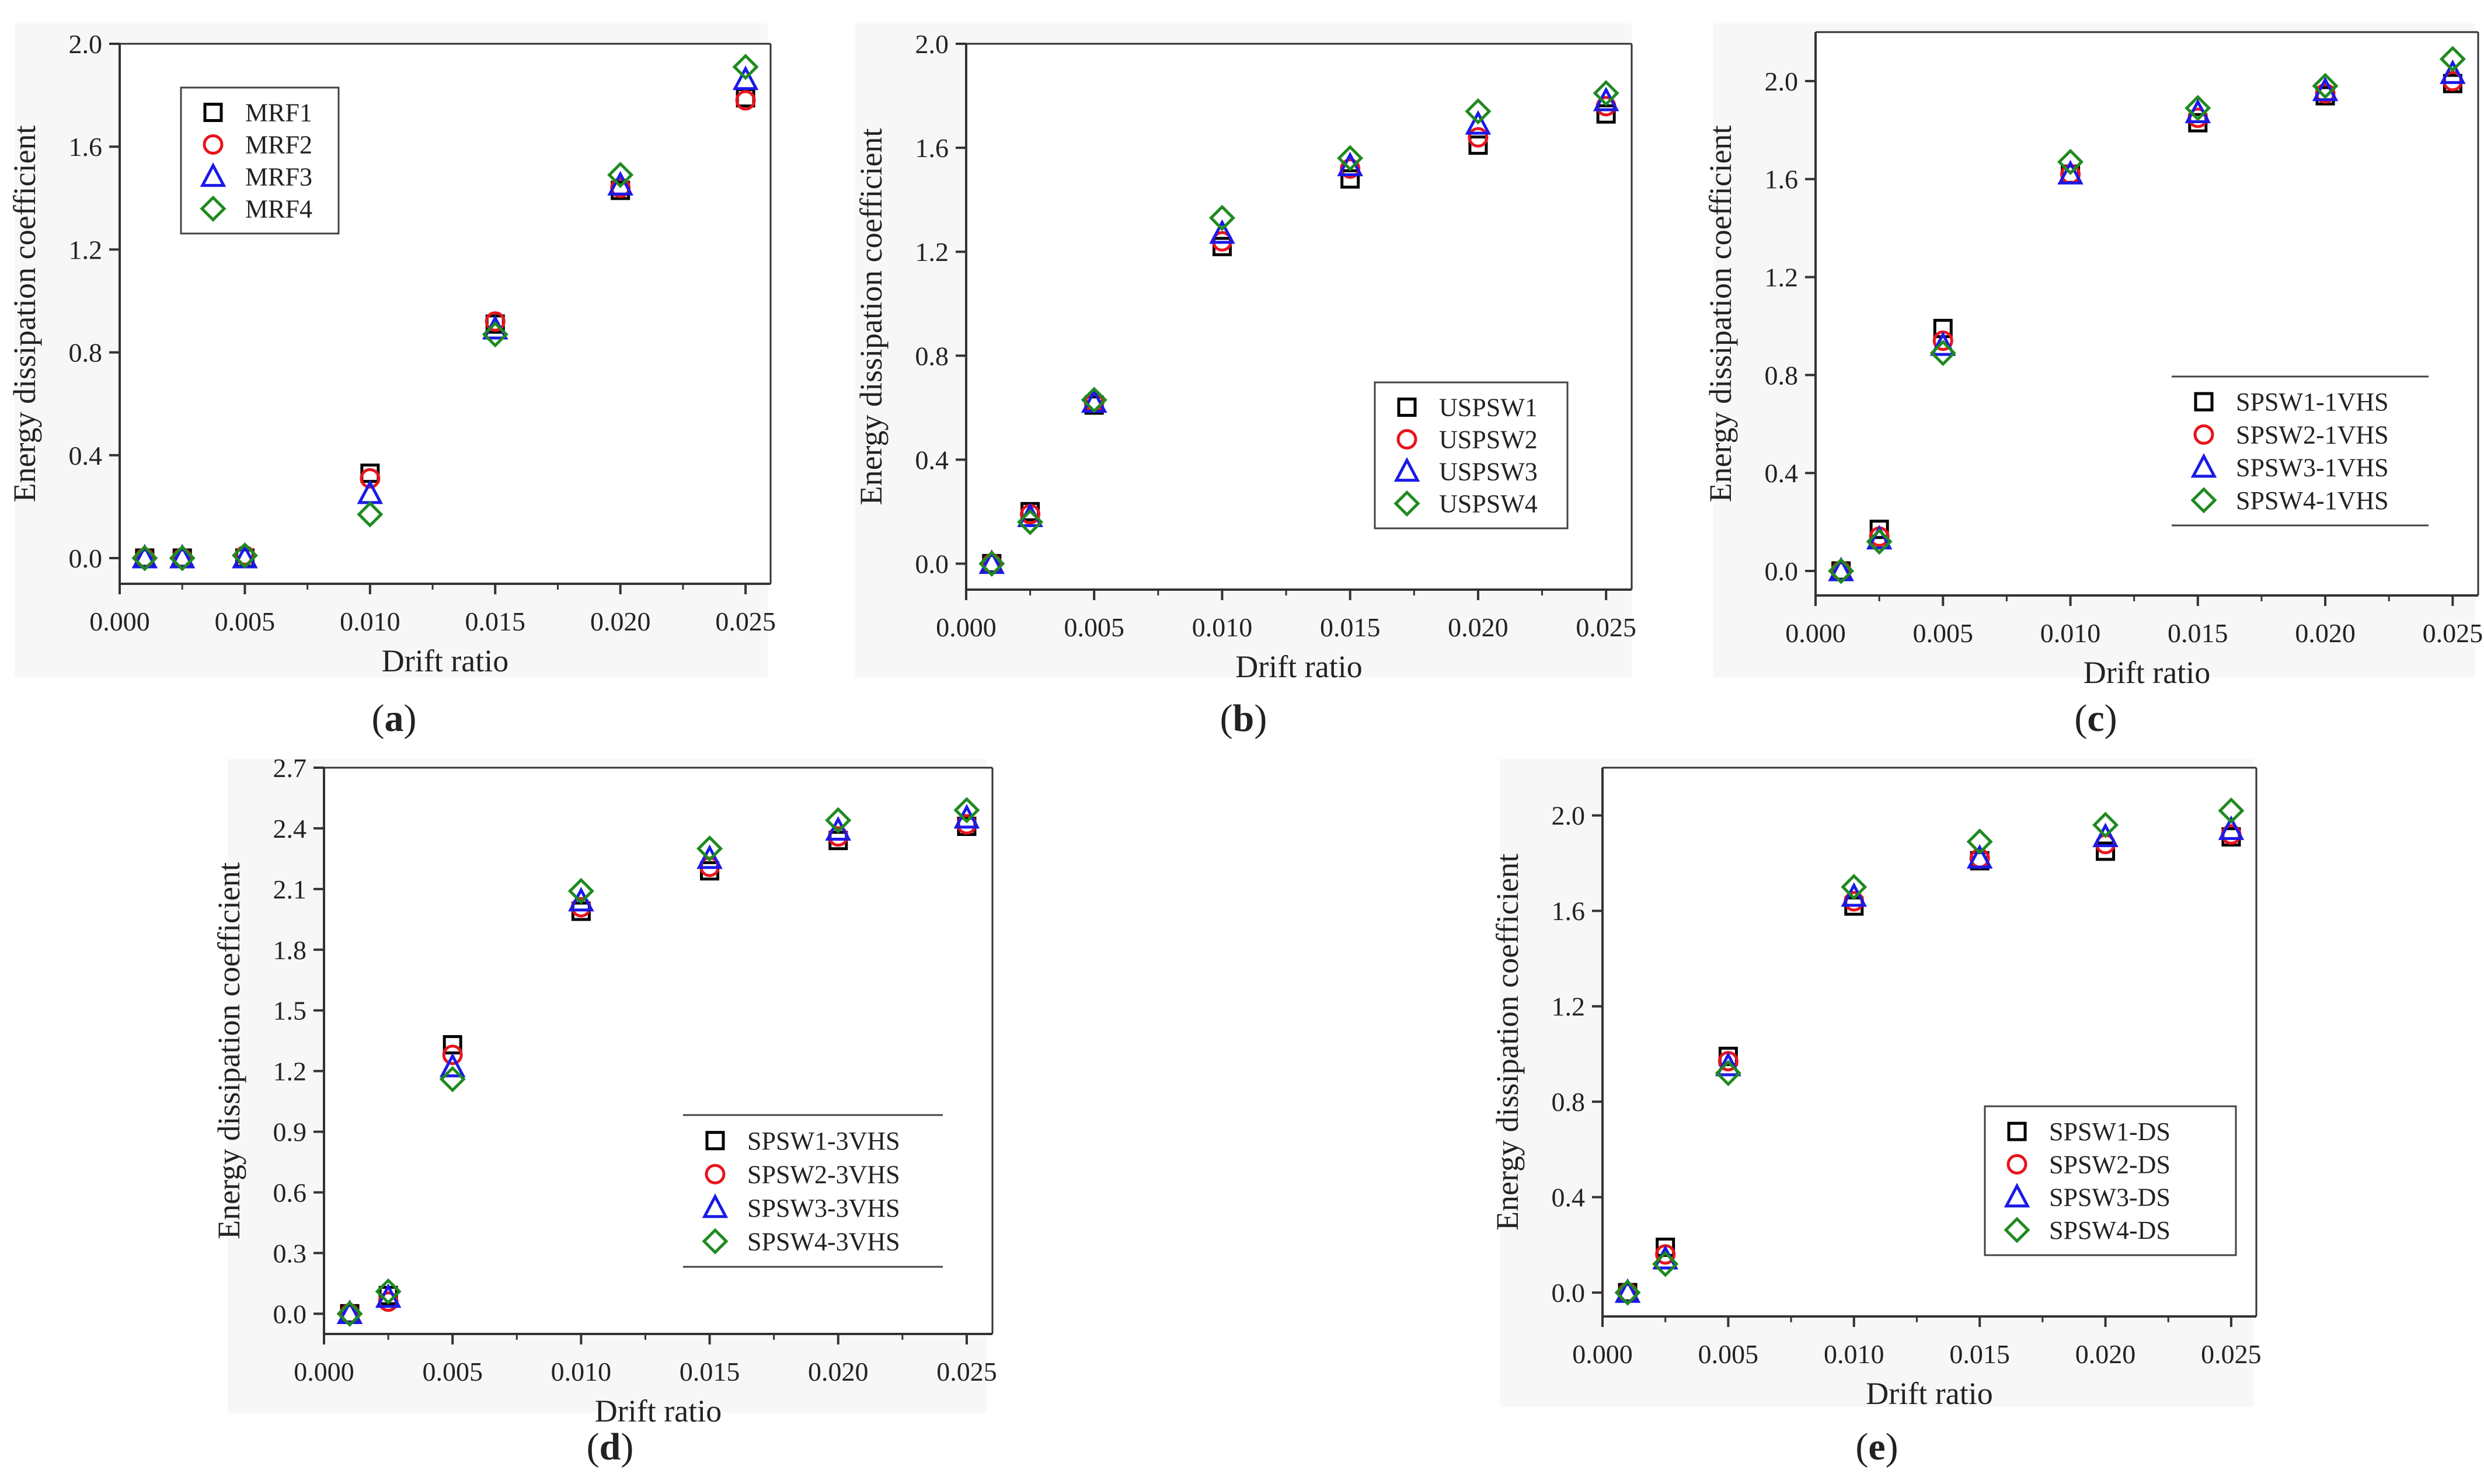 This screenshot has width=2484, height=1484. Describe the element at coordinates (823, 1208) in the screenshot. I see `legend-label: SPSW3-3VHS` at that location.